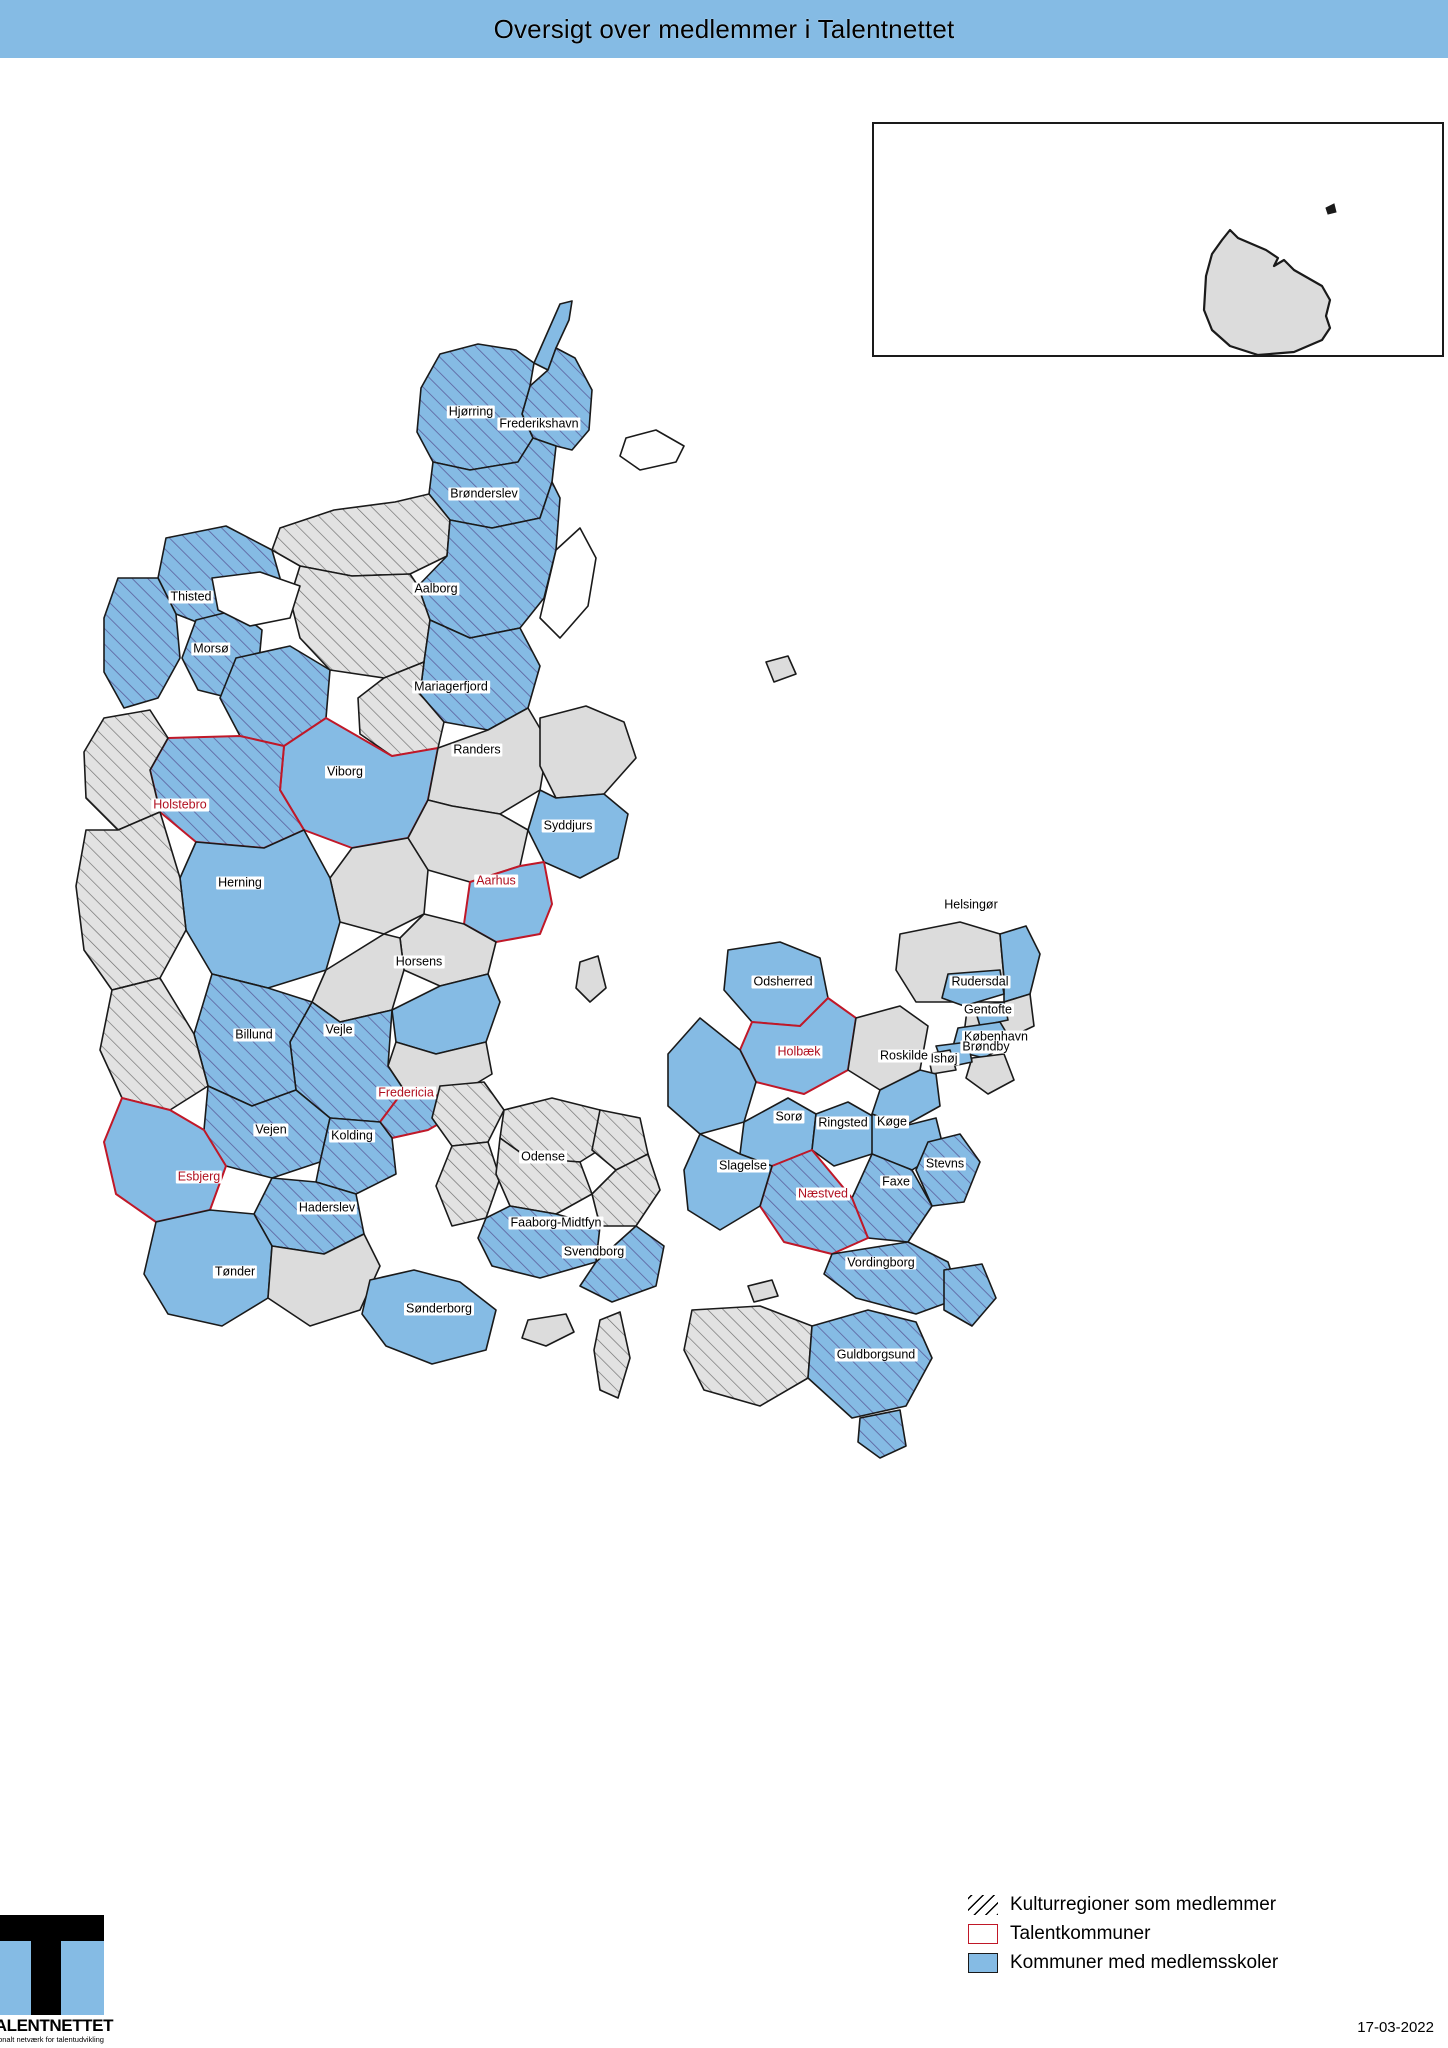  What do you see at coordinates (379, 886) in the screenshot?
I see `region-silkeborg` at bounding box center [379, 886].